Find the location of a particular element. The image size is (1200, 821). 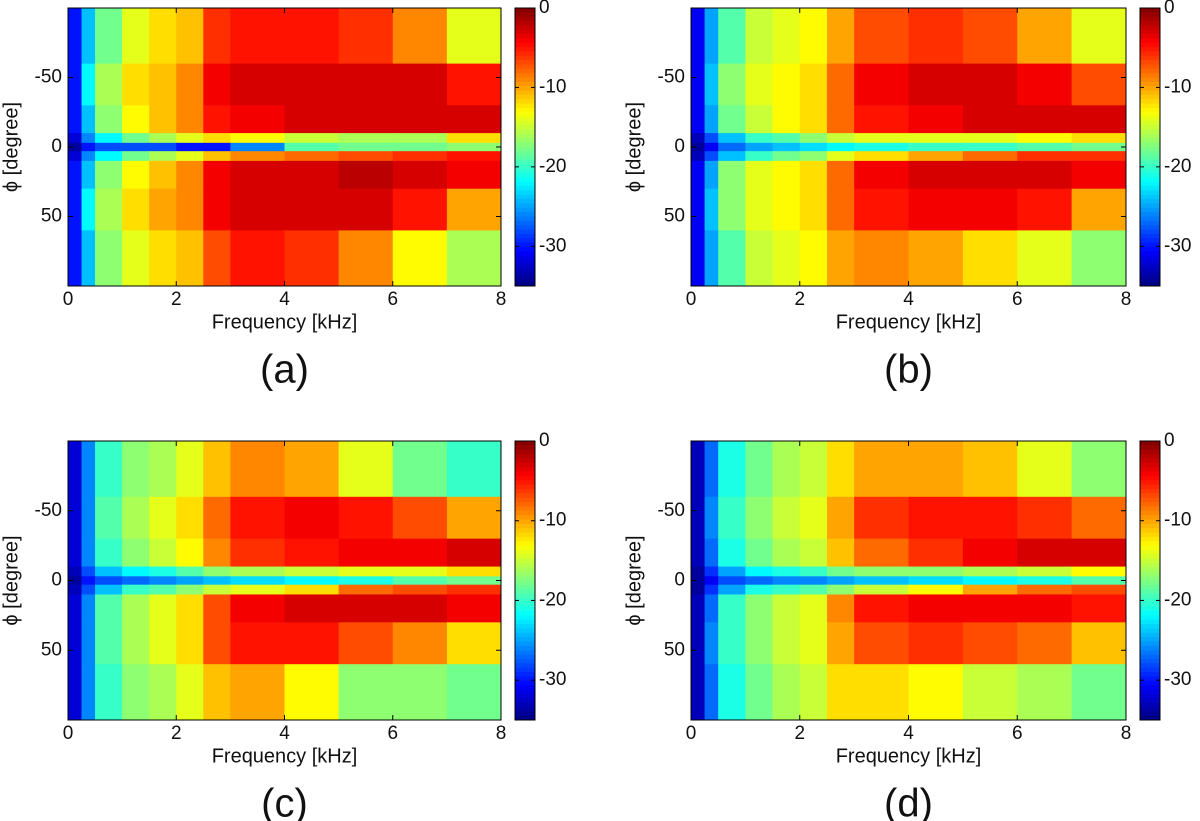

colorbar-frame is located at coordinates (525, 580).